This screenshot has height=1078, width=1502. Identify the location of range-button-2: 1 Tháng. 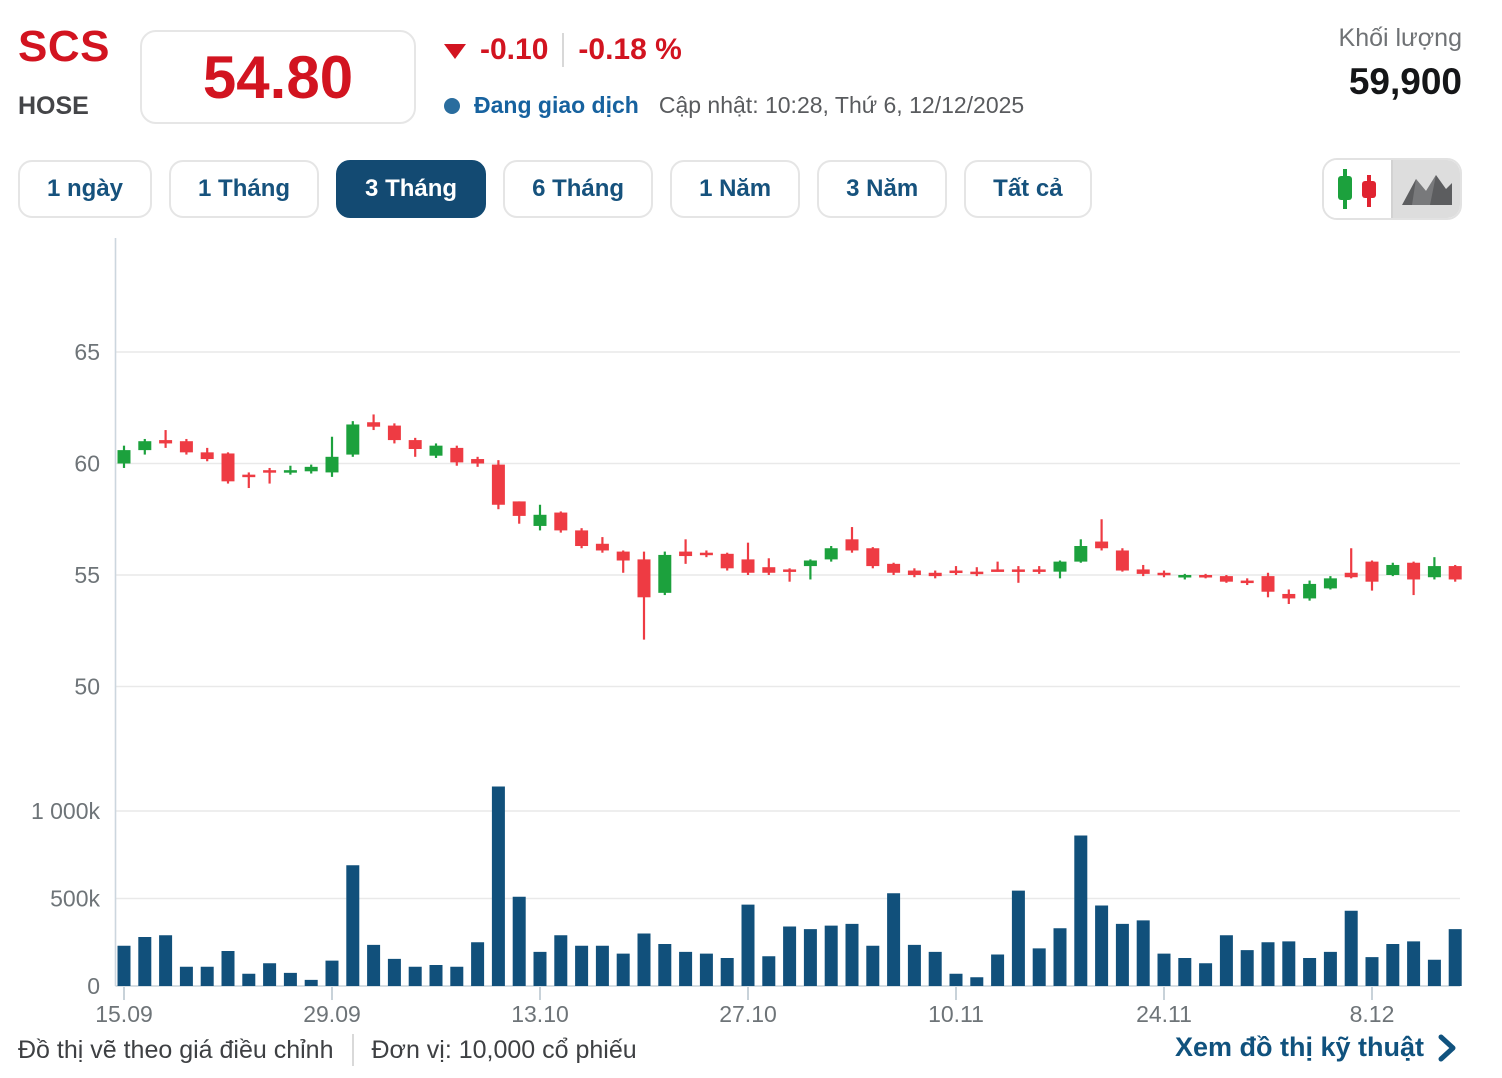
(244, 189).